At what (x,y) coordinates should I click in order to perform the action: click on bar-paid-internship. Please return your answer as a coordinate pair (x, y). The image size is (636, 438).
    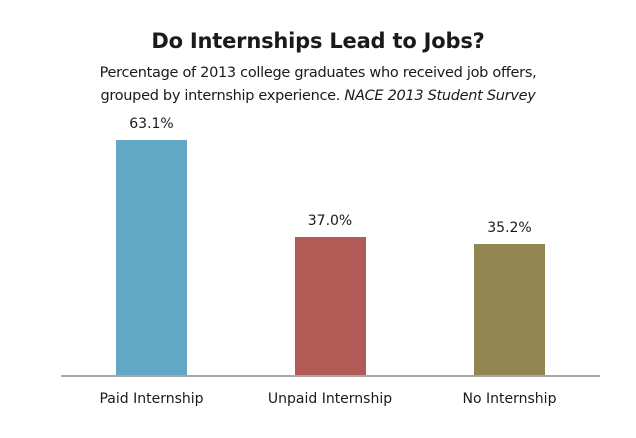
    Looking at the image, I should click on (151, 257).